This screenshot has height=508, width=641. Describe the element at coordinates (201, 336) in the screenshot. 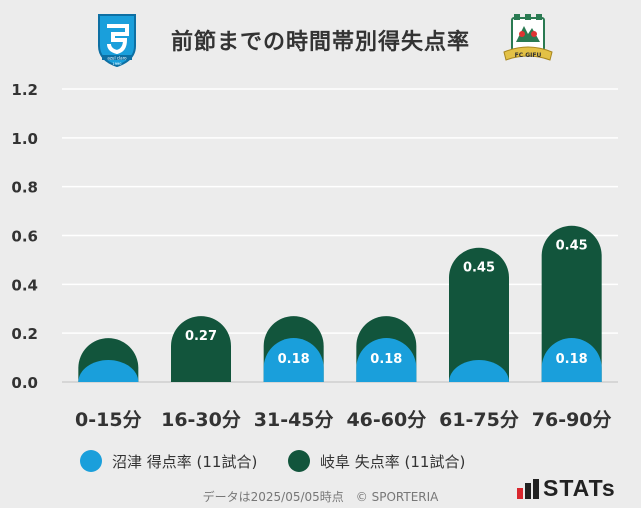

I see `data-label-gifu: 0.27` at that location.